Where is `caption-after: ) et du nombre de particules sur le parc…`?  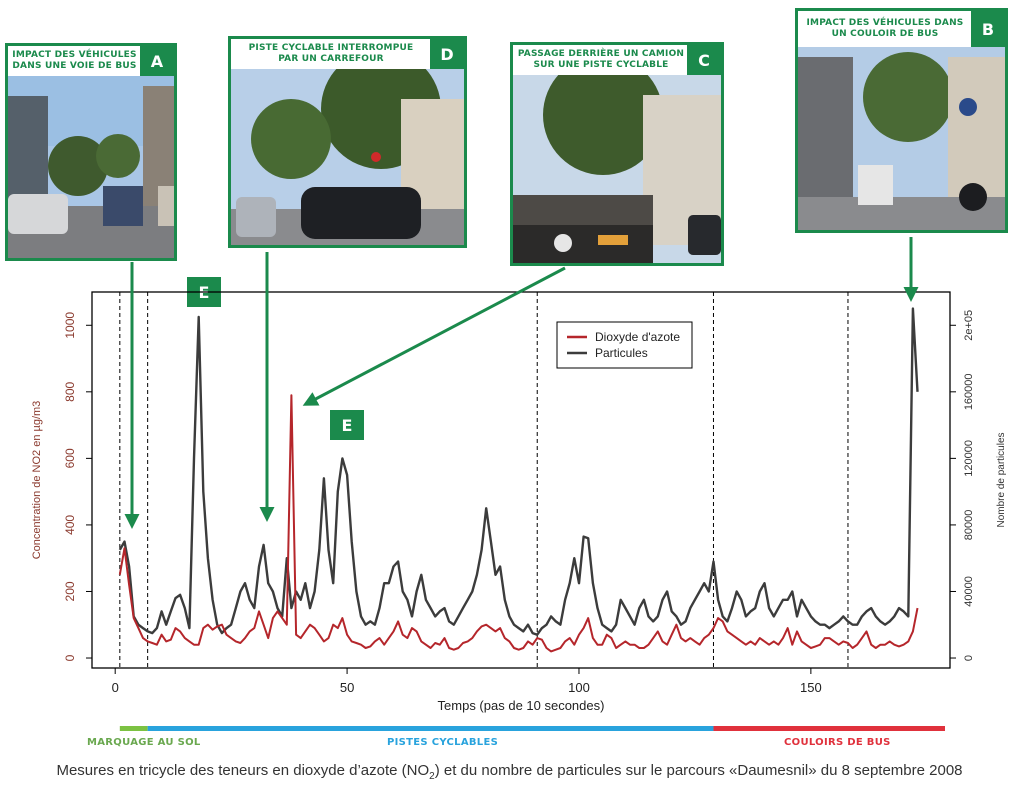 caption-after: ) et du nombre de particules sur le parc… is located at coordinates (698, 770).